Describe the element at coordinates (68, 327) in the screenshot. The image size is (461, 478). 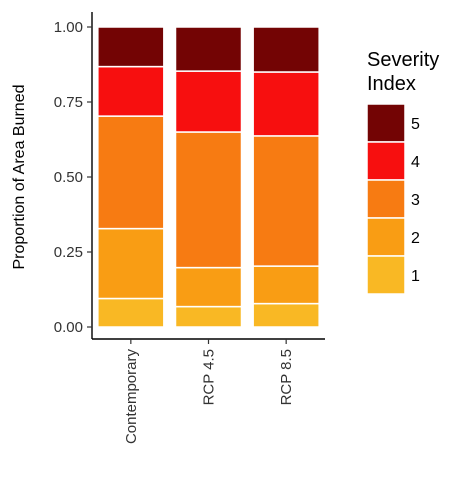
I see `y-tick-label: 0.00` at that location.